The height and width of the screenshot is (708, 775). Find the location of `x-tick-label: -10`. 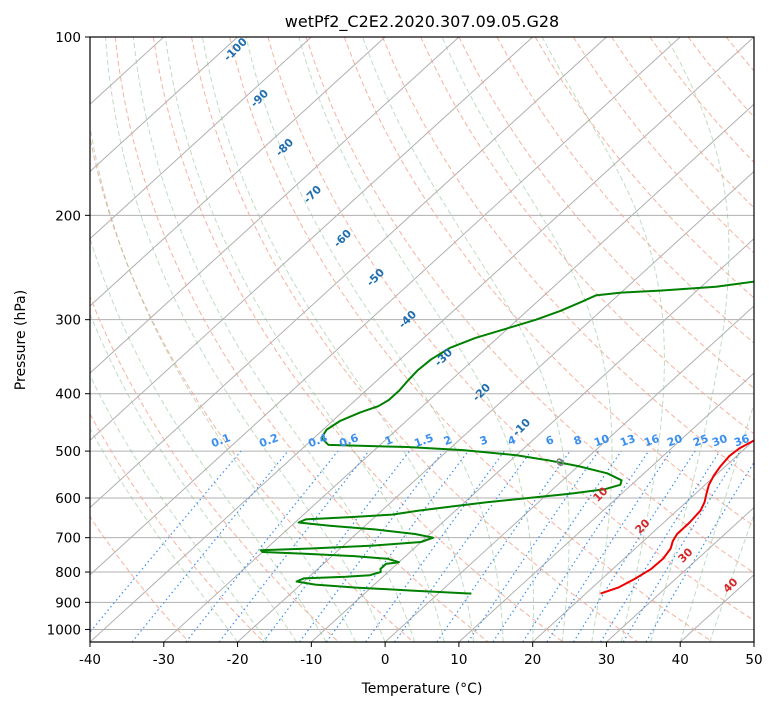

x-tick-label: -10 is located at coordinates (311, 660).